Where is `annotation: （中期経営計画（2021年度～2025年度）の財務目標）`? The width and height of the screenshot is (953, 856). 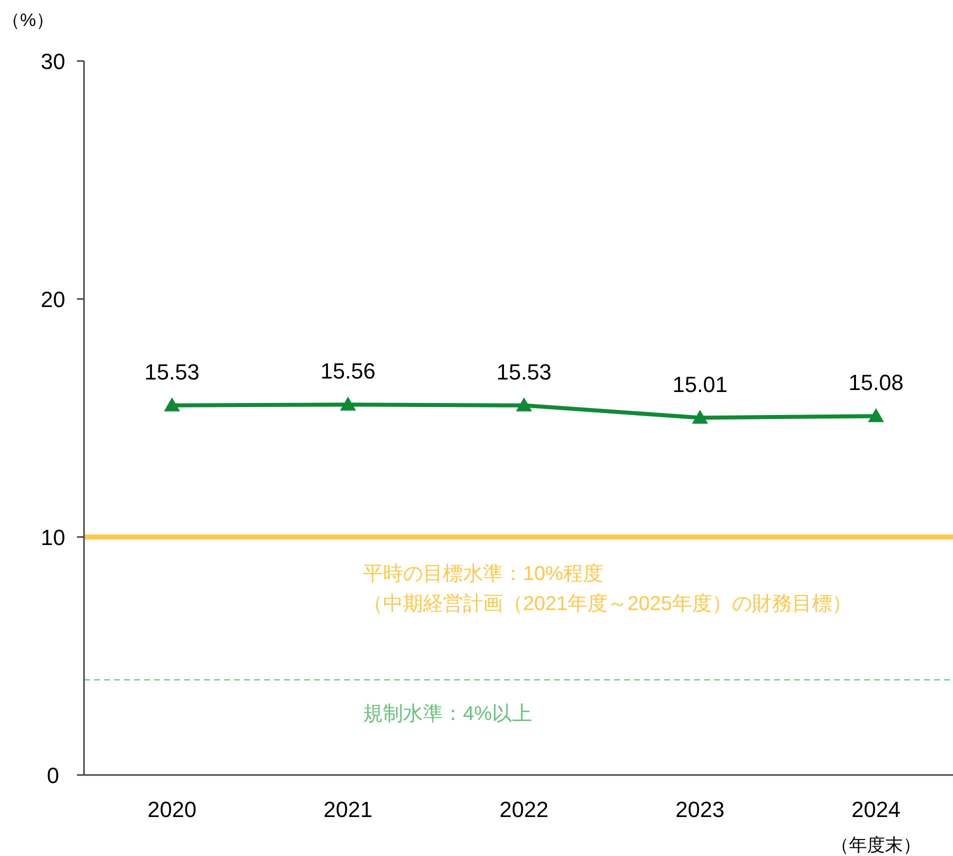 annotation: （中期経営計画（2021年度～2025年度）の財務目標） is located at coordinates (607, 604).